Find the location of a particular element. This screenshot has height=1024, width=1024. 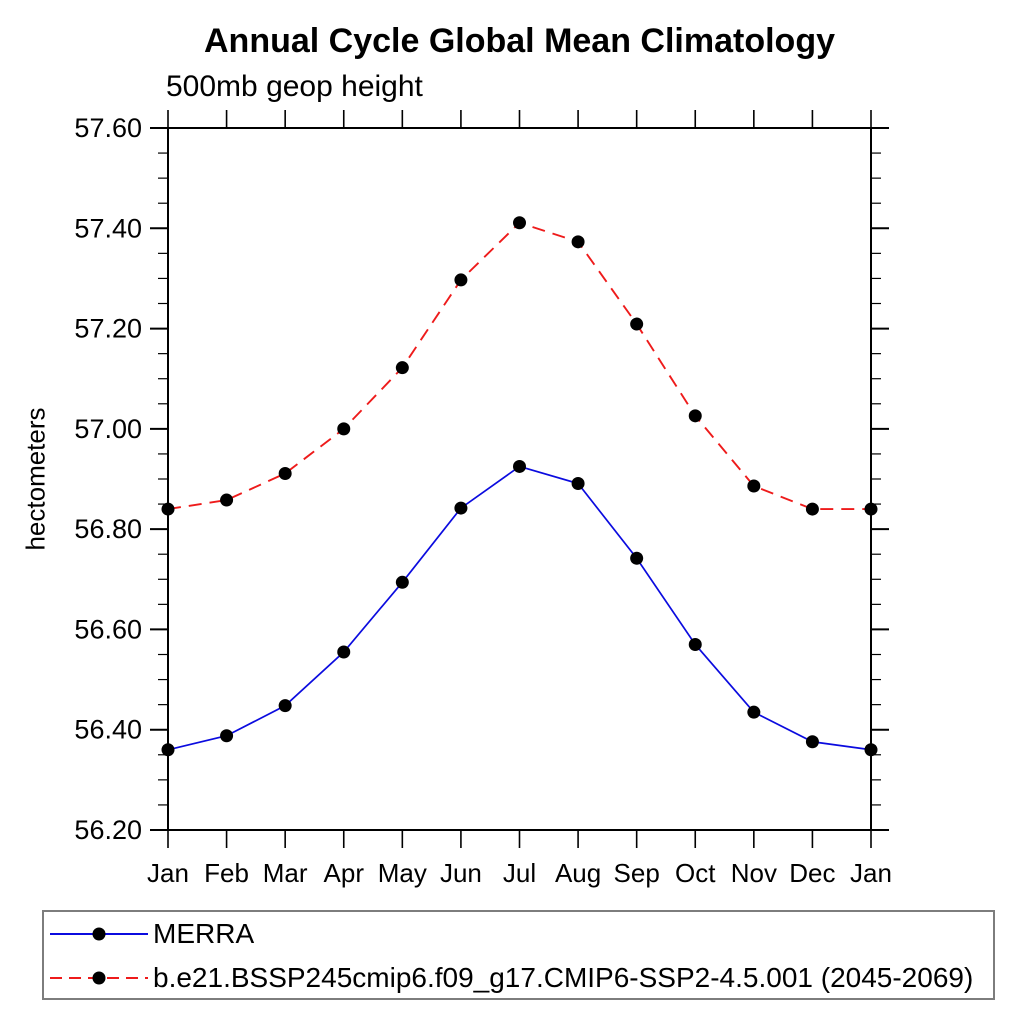

x-tick-label: Jun is located at coordinates (461, 873).